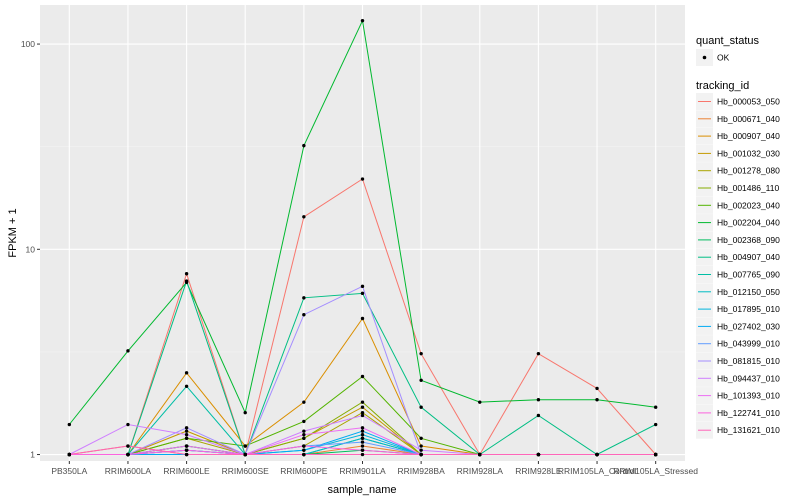  Describe the element at coordinates (362, 471) in the screenshot. I see `x-tick-label: RRIM901LA` at that location.